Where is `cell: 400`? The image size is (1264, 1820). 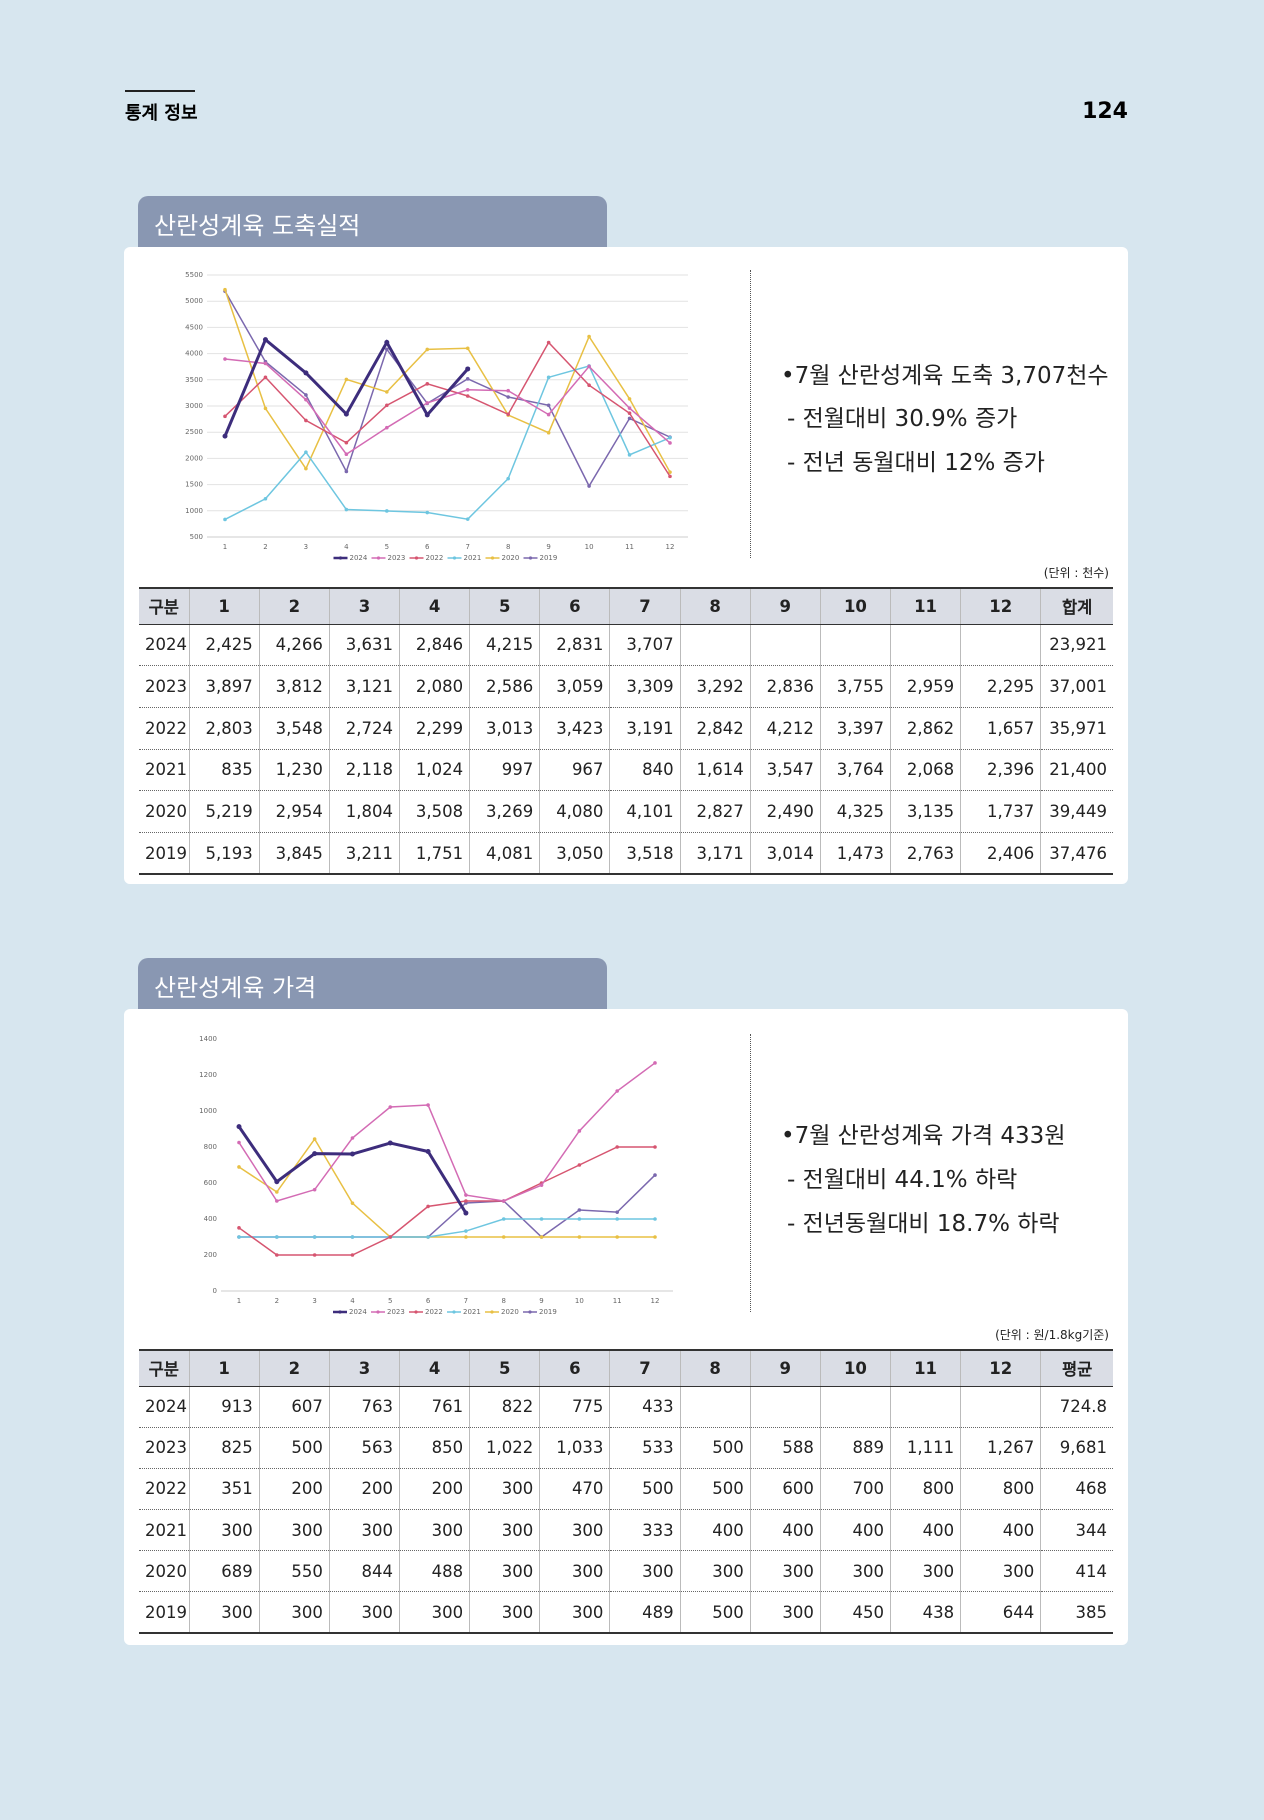 cell: 400 is located at coordinates (855, 1530).